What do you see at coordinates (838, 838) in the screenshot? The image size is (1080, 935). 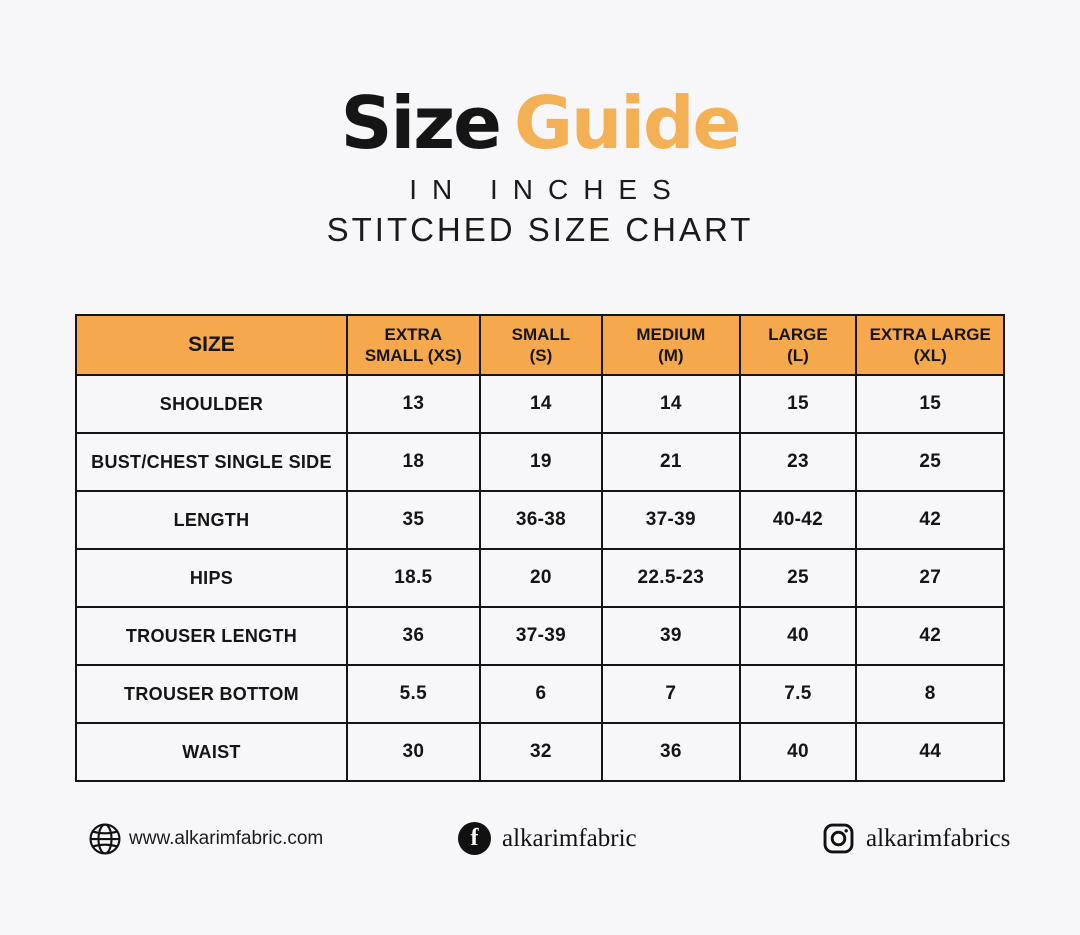 I see `instagram-icon` at bounding box center [838, 838].